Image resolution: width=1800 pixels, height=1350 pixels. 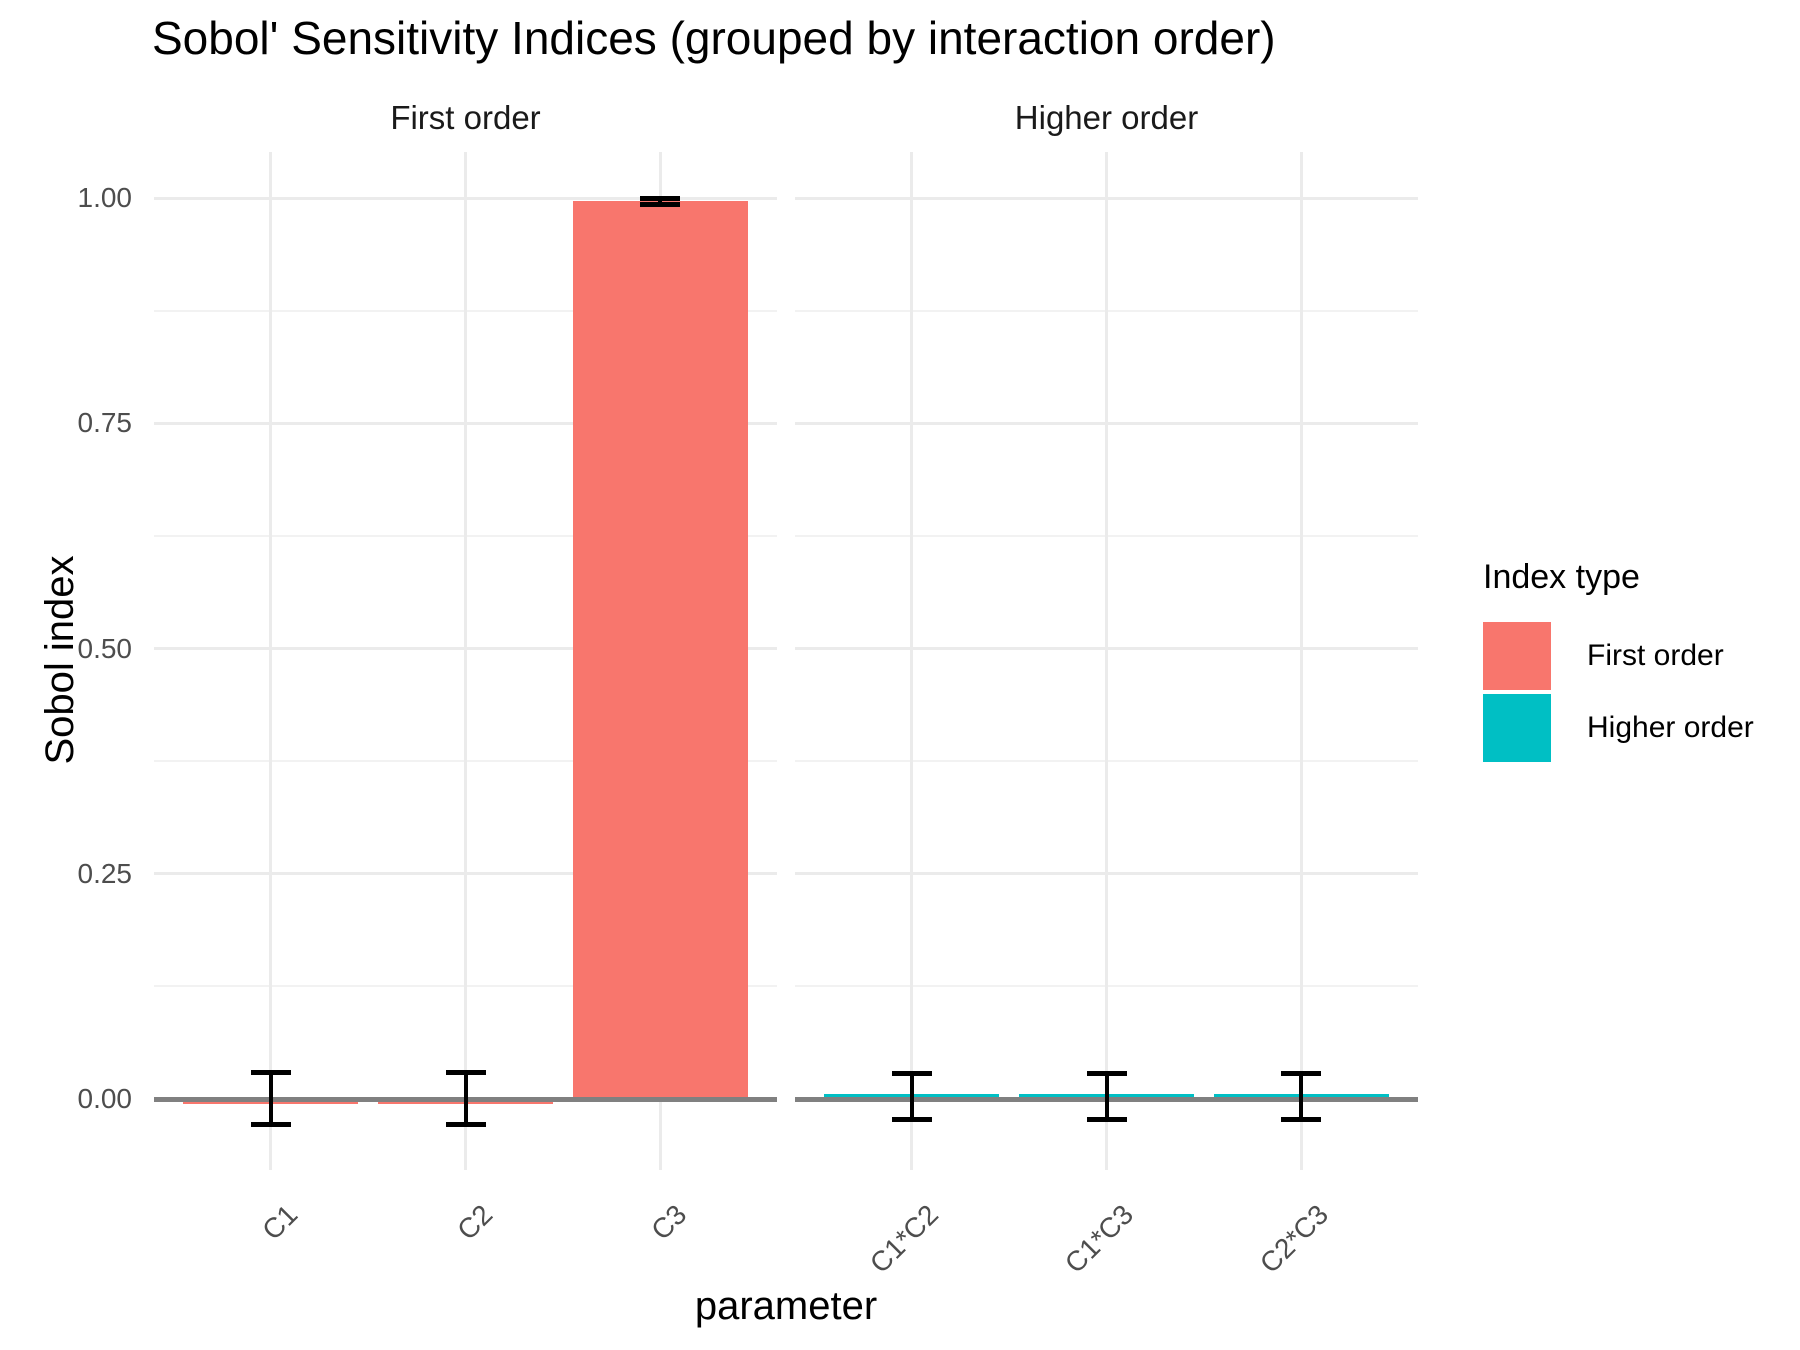 What do you see at coordinates (1670, 727) in the screenshot?
I see `legend-entry-label: Higher order` at bounding box center [1670, 727].